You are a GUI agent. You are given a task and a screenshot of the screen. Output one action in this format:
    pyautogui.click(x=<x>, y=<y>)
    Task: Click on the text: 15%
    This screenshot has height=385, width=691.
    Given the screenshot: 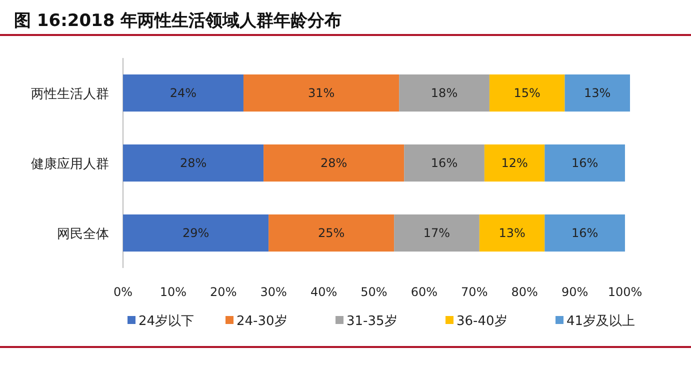 What is the action you would take?
    pyautogui.click(x=527, y=93)
    